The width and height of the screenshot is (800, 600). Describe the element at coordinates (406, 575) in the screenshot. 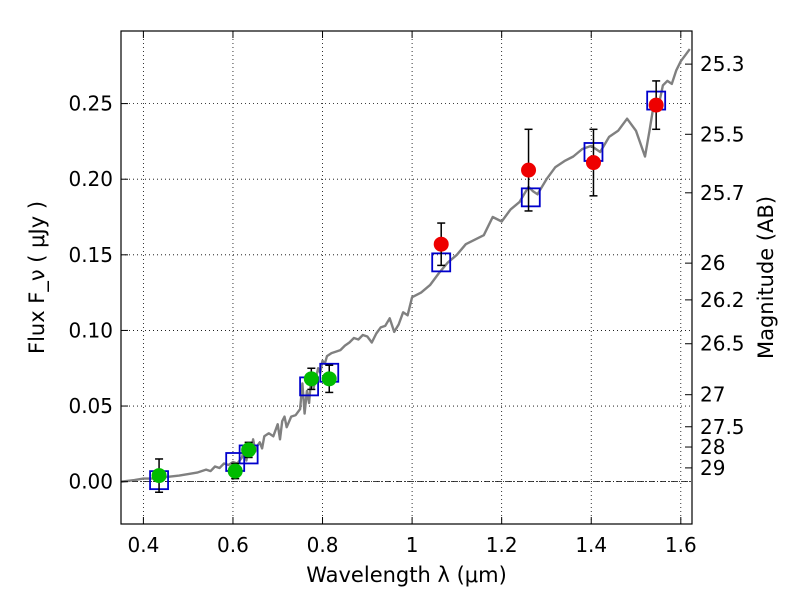

I see `x-axis-label: Wavelength λ (μm)` at that location.